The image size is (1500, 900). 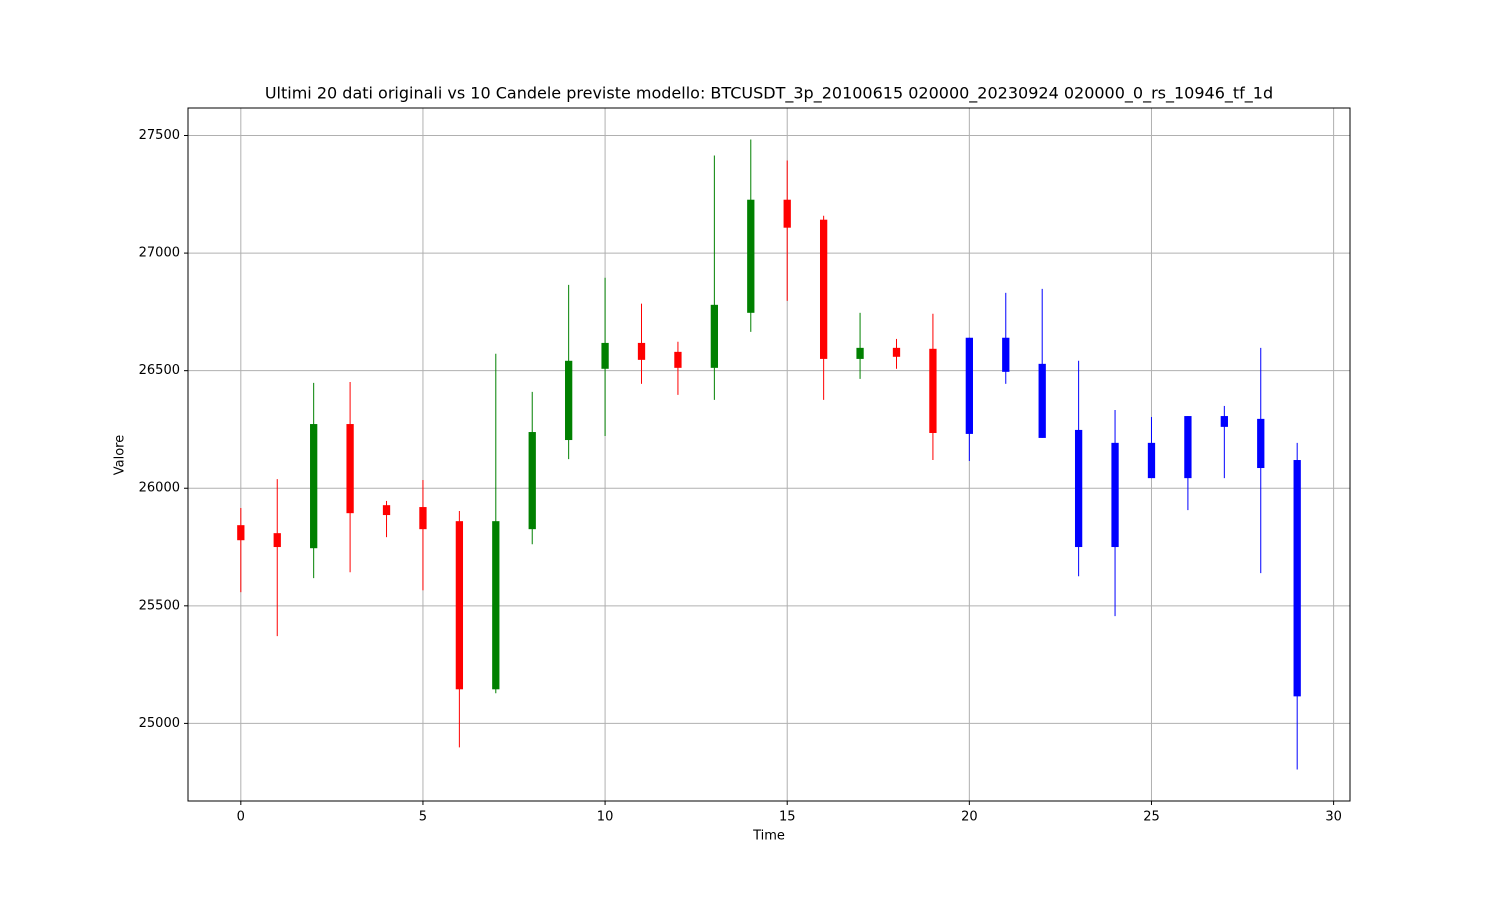 What do you see at coordinates (159, 135) in the screenshot?
I see `y-tick-label: 27500` at bounding box center [159, 135].